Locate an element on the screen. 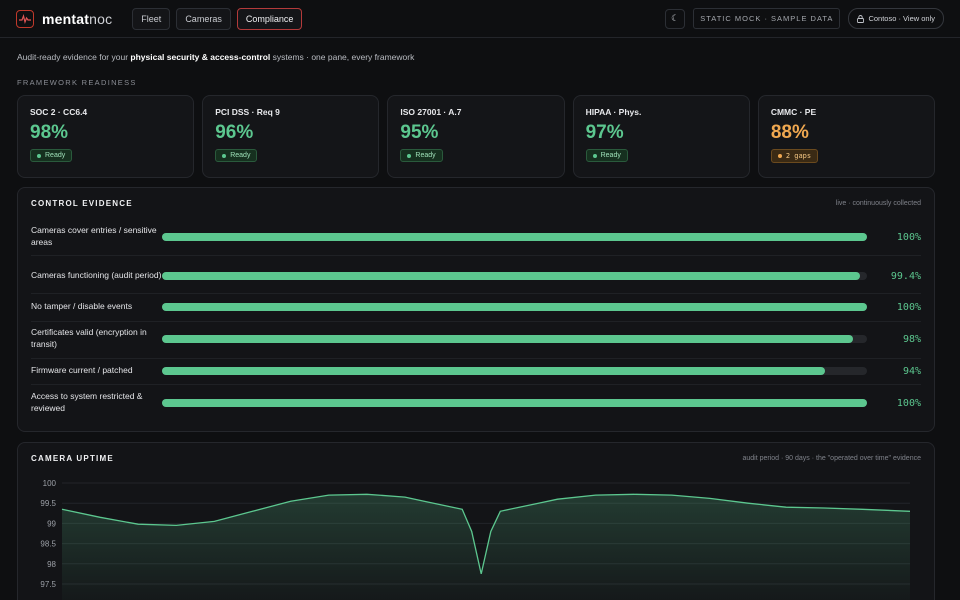 The width and height of the screenshot is (960, 600). evidence-row: Cameras functioning (audit period) 99.4% is located at coordinates (476, 276).